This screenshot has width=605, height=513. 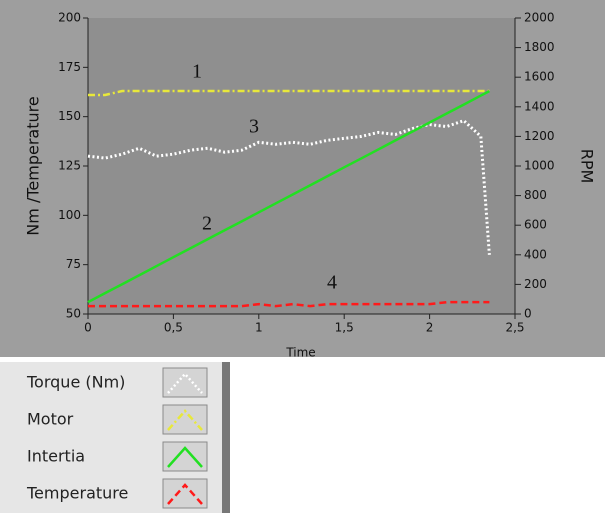 What do you see at coordinates (535, 284) in the screenshot?
I see `y2-tick-label: 200` at bounding box center [535, 284].